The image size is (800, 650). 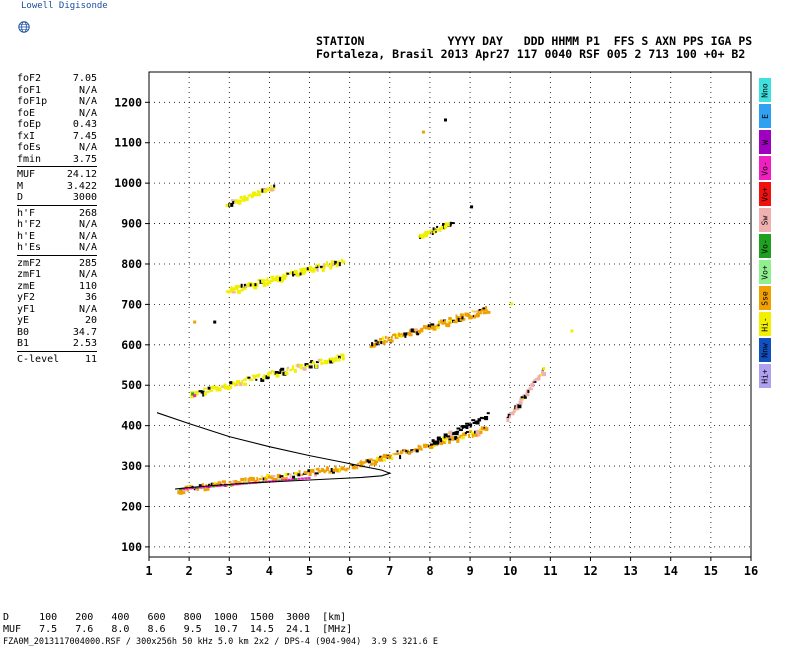 What do you see at coordinates (57, 166) in the screenshot?
I see `panel-separator` at bounding box center [57, 166].